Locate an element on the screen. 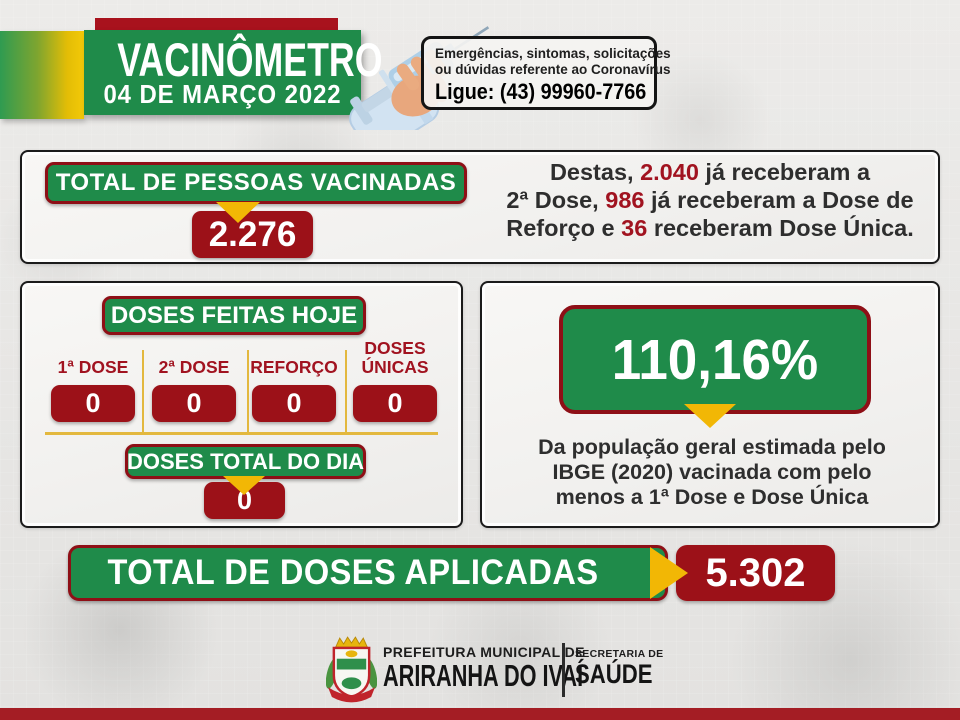 The height and width of the screenshot is (720, 960). total-doses-label: TOTAL DE DOSES APLICADAS is located at coordinates (353, 572).